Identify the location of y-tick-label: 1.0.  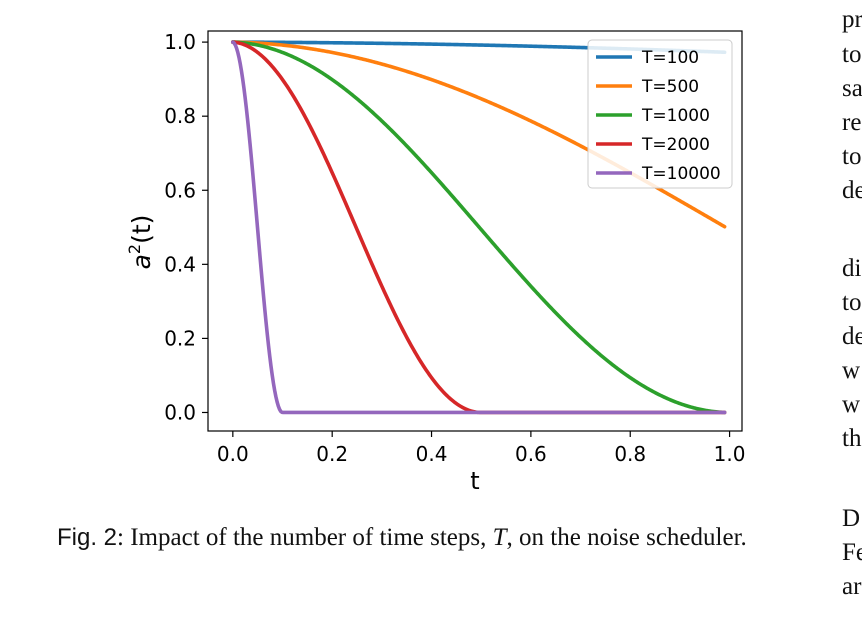
(180, 42).